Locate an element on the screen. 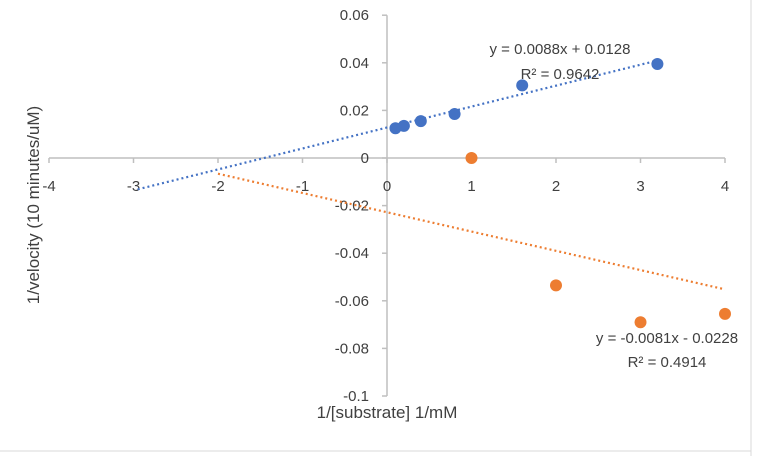  x-tick-label: 3 is located at coordinates (640, 186).